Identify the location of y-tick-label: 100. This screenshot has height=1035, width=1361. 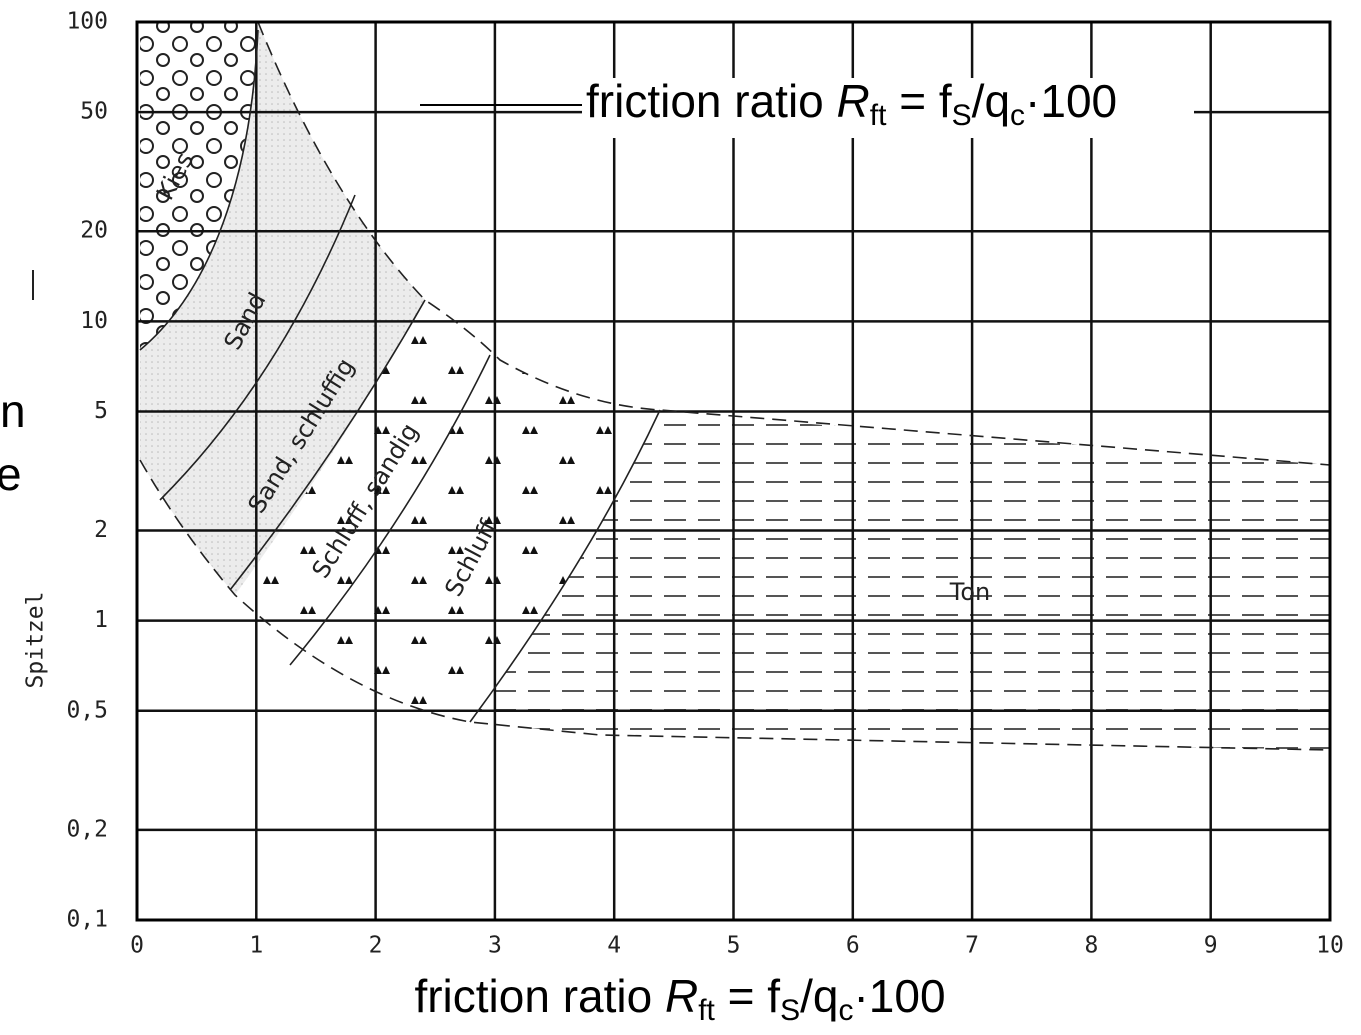
(87, 22).